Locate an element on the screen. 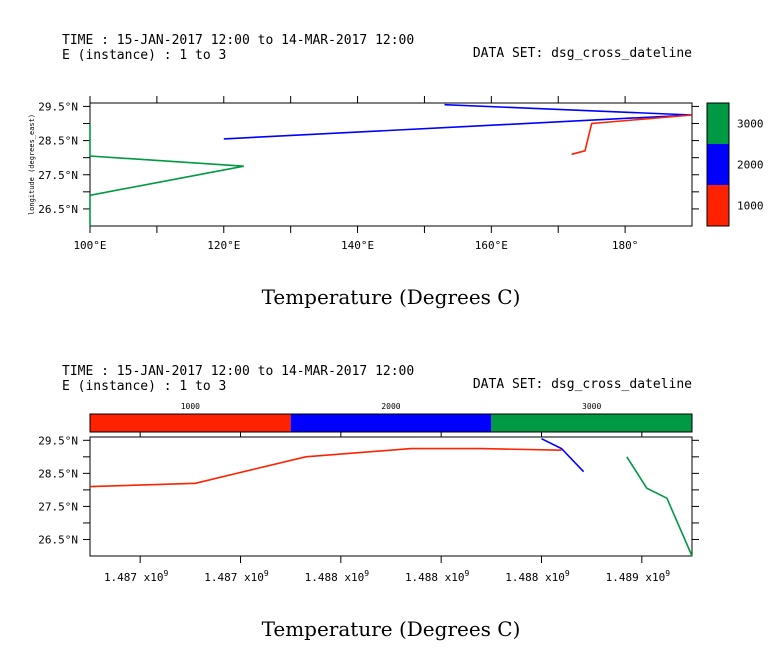 This screenshot has height=662, width=768. x-tick-label: 180° is located at coordinates (625, 245).